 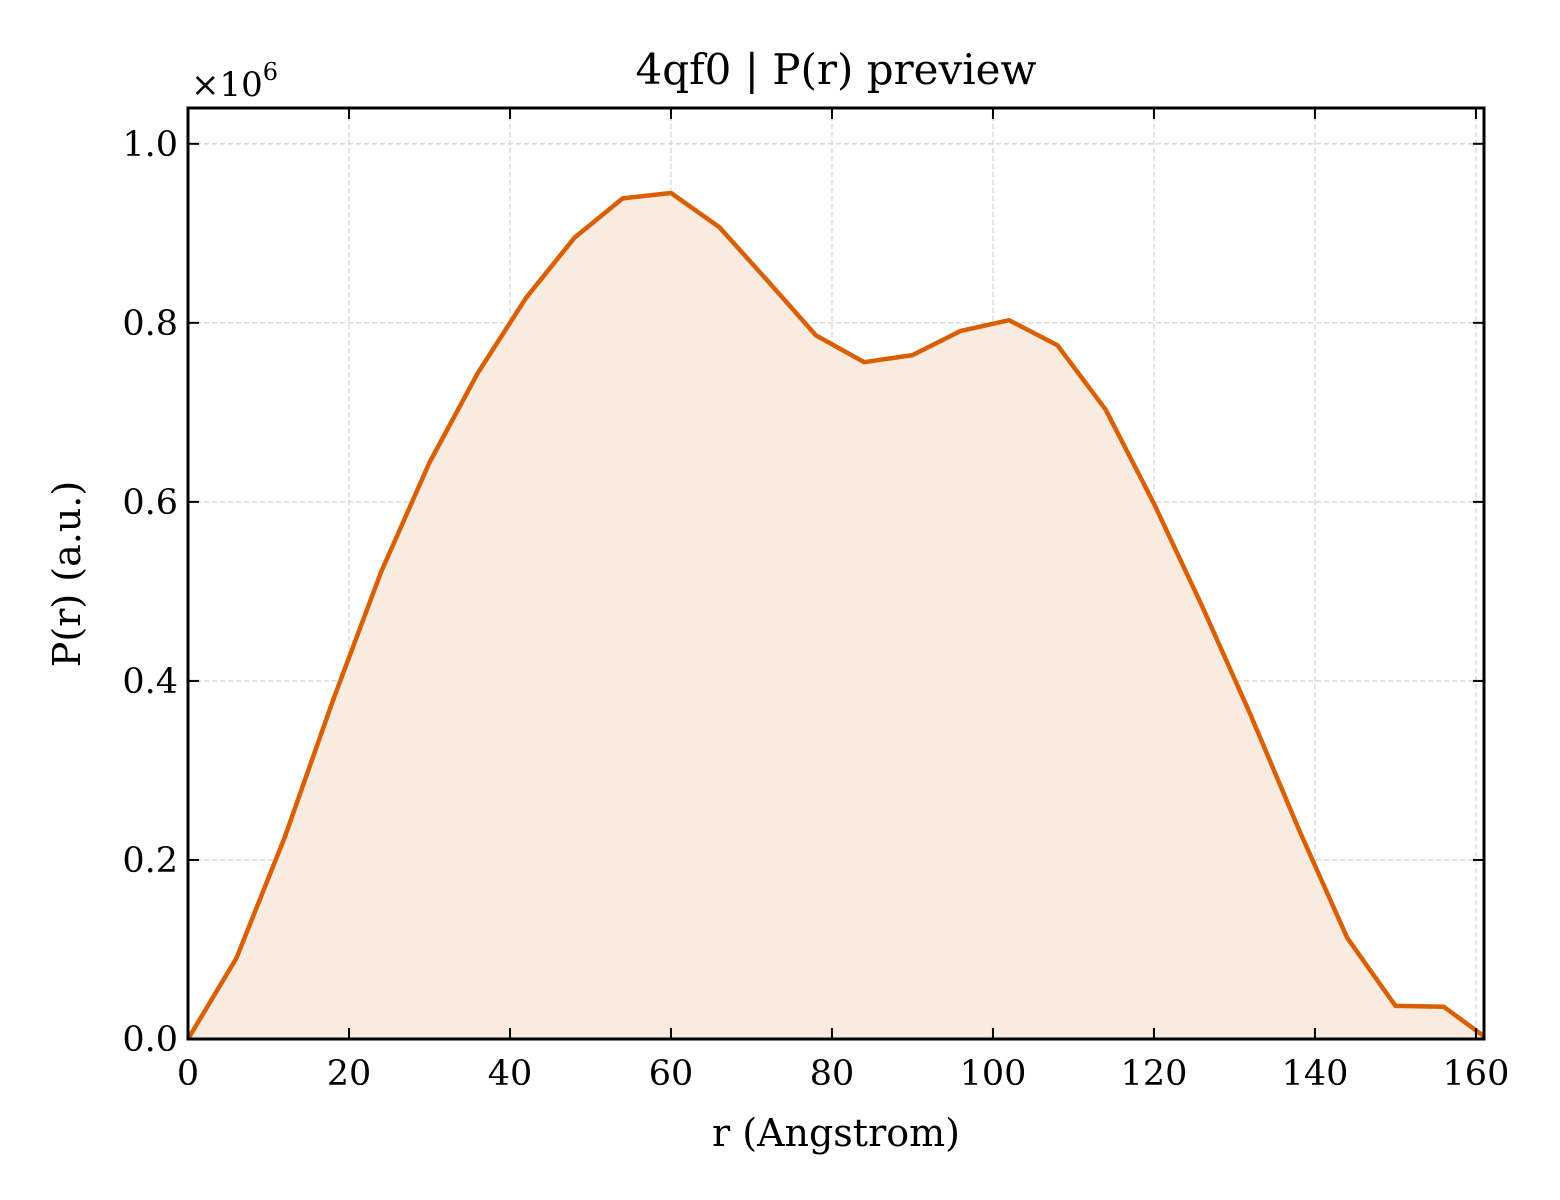 I want to click on chart-title: 4qf0 | P(r) preview, so click(x=836, y=69).